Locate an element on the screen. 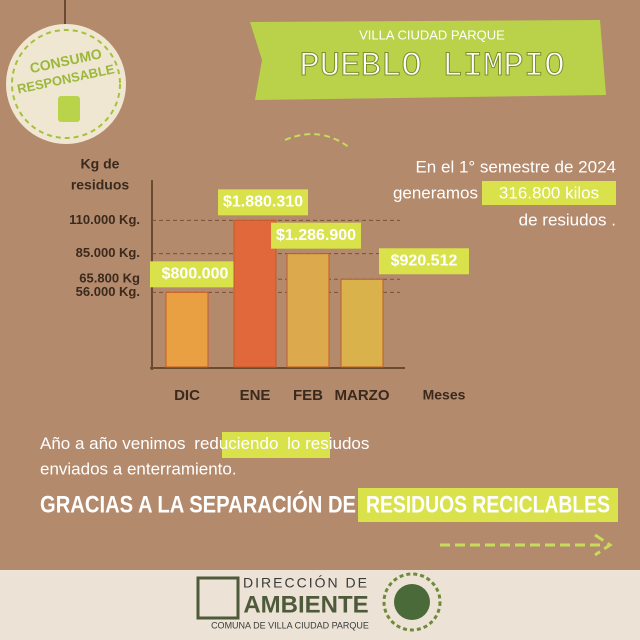 Image resolution: width=640 pixels, height=640 pixels. footer-text: DIRECCIÓN DE is located at coordinates (306, 583).